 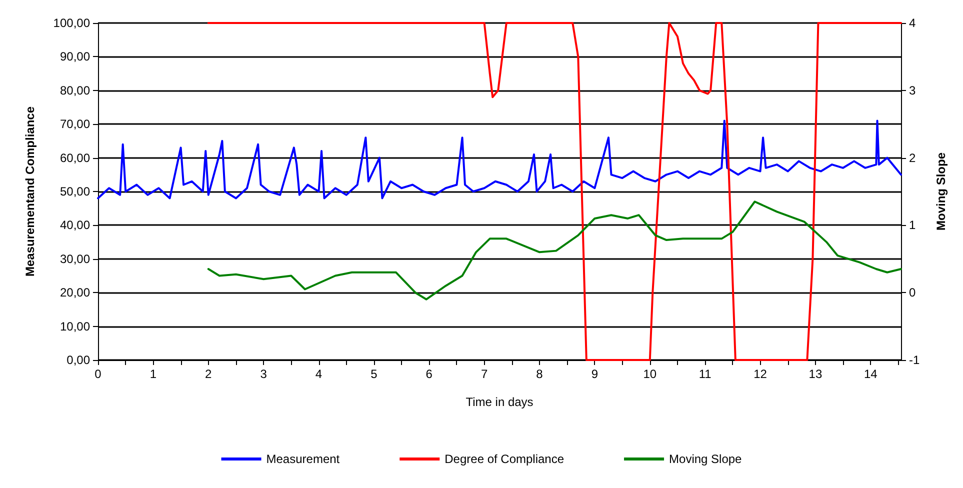 What do you see at coordinates (500, 402) in the screenshot?
I see `x-axis-title: Time in days` at bounding box center [500, 402].